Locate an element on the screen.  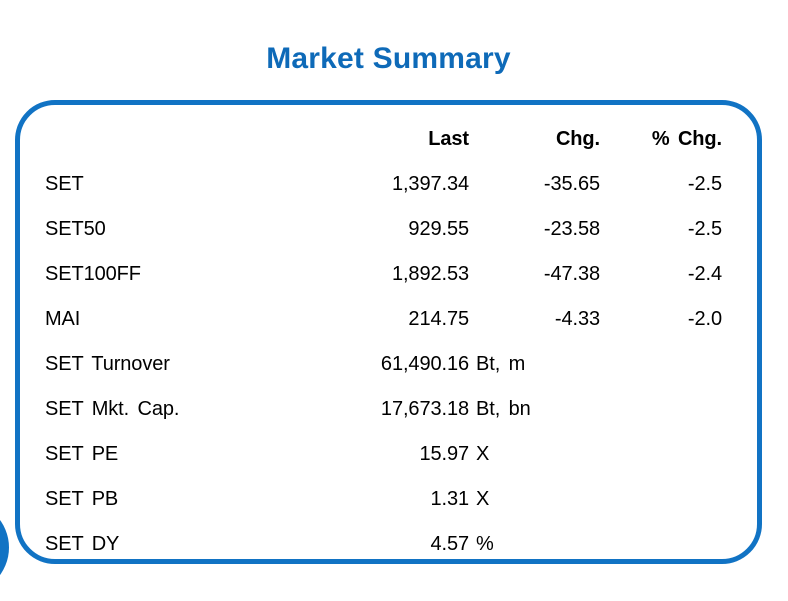
last-value: 15.97 is located at coordinates (444, 454).